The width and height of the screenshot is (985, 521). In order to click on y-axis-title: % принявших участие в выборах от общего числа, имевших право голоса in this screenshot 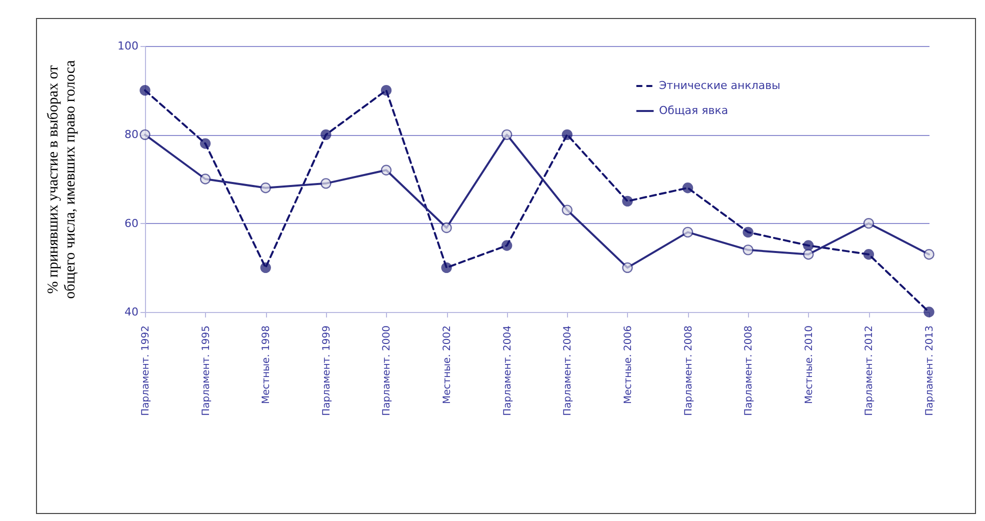, I will do `click(62, 179)`.